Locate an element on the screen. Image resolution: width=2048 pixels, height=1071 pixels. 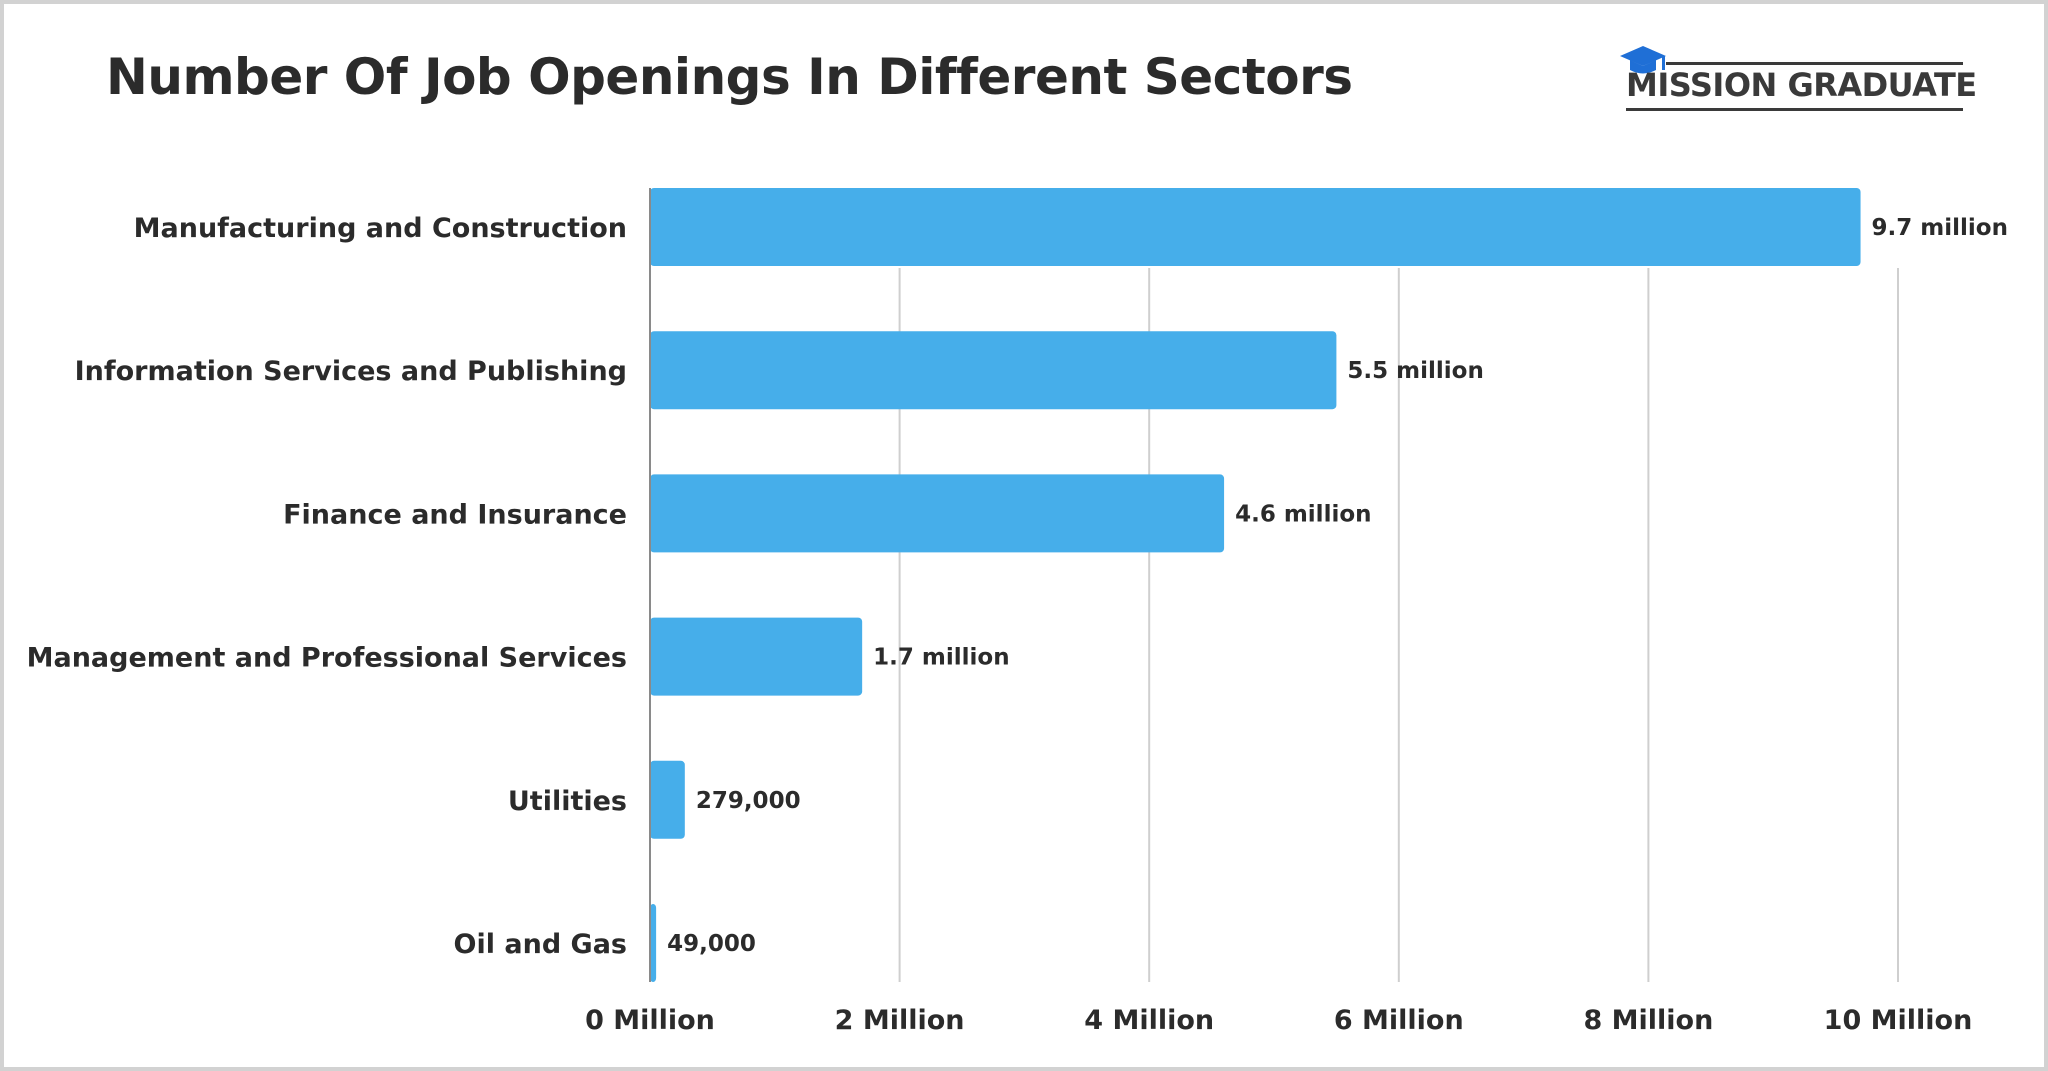
category-label: Utilities is located at coordinates (567, 801).